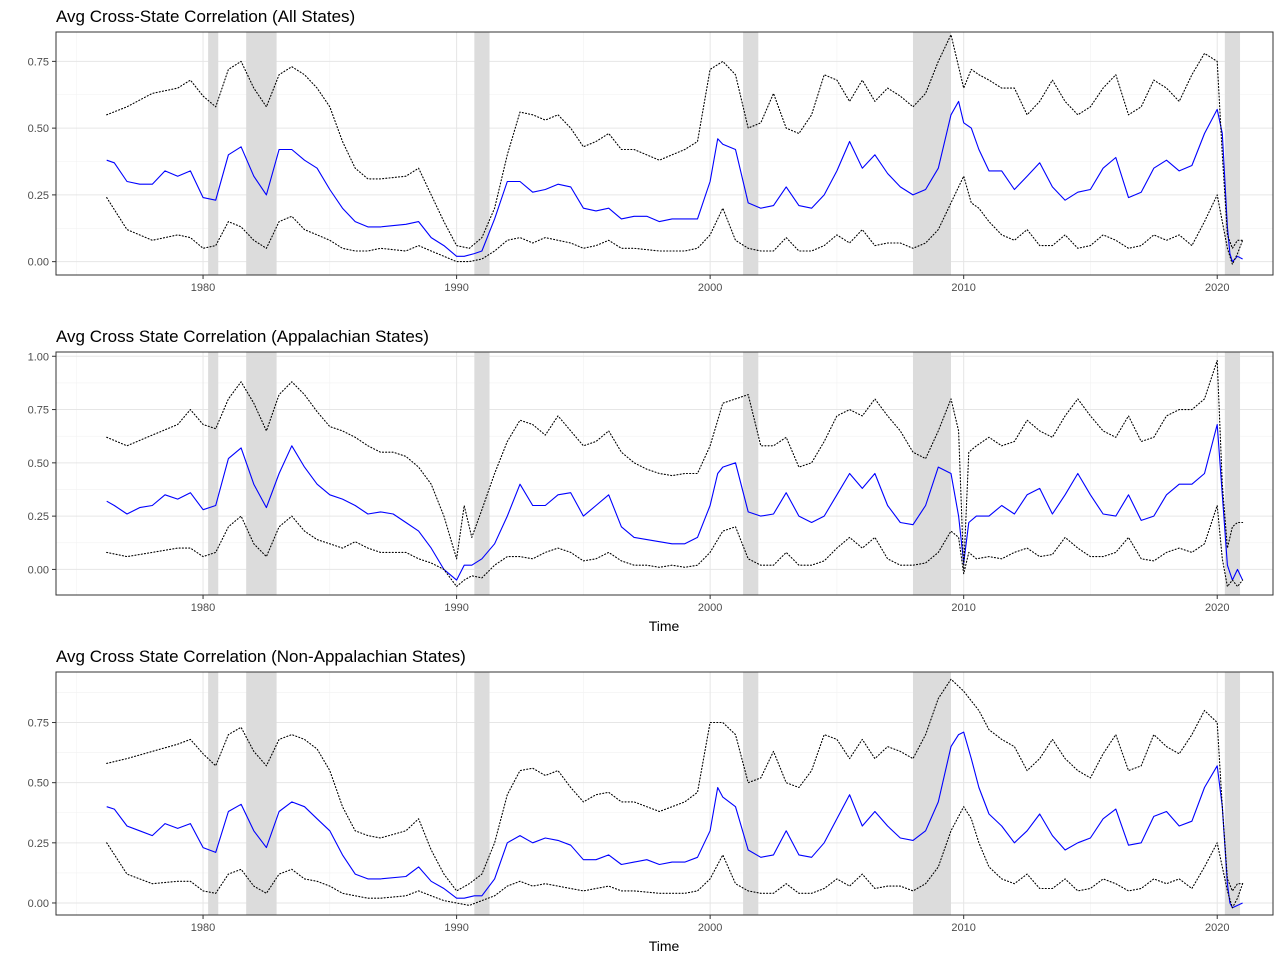 The image size is (1280, 961). What do you see at coordinates (205, 16) in the screenshot?
I see `chart-title: Avg Cross-State Correlation (All States)` at bounding box center [205, 16].